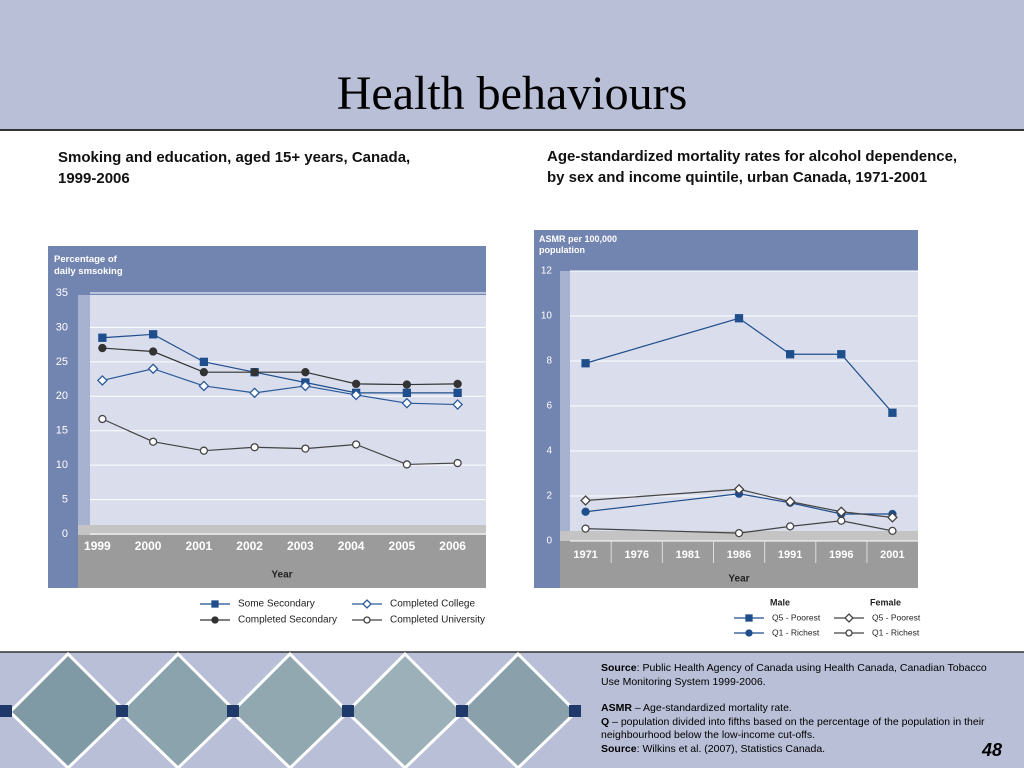 This screenshot has width=1024, height=768. I want to click on note-text: – Age-standardized mortality rate., so click(711, 708).